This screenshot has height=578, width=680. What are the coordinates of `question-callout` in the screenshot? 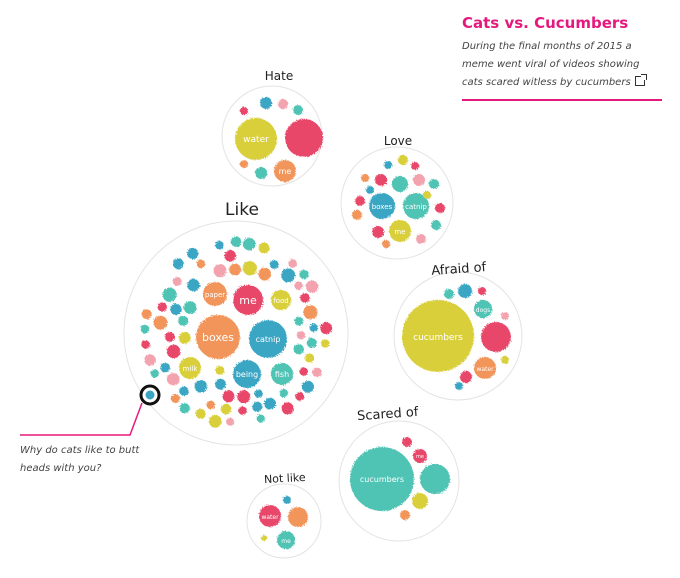 It's located at (90, 410).